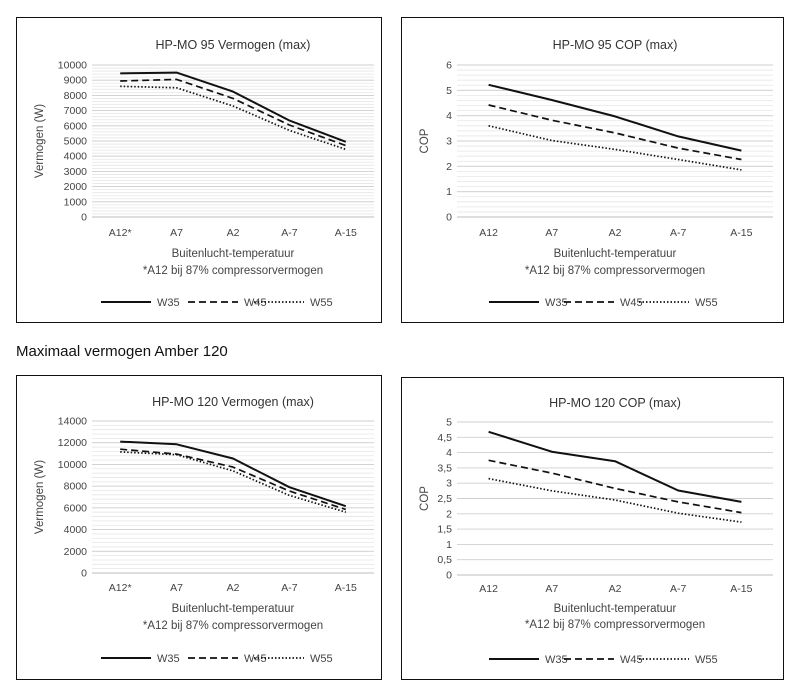 Image resolution: width=800 pixels, height=696 pixels. I want to click on y-tick-label: 0,5, so click(444, 560).